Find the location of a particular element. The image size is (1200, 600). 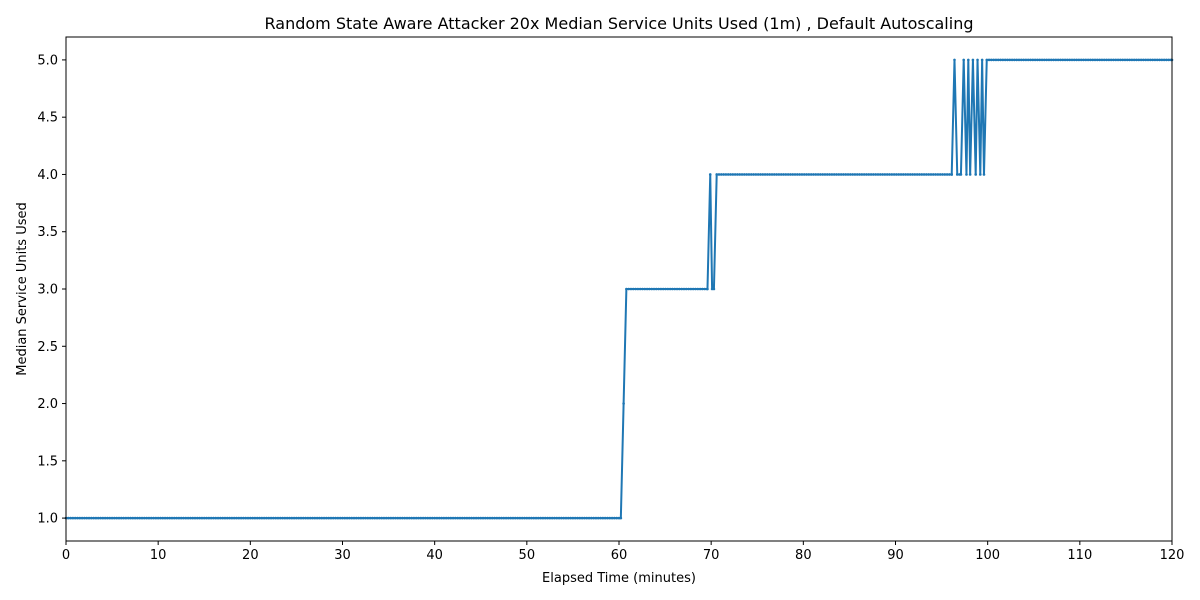

x-tick-label: 110 is located at coordinates (1079, 555).